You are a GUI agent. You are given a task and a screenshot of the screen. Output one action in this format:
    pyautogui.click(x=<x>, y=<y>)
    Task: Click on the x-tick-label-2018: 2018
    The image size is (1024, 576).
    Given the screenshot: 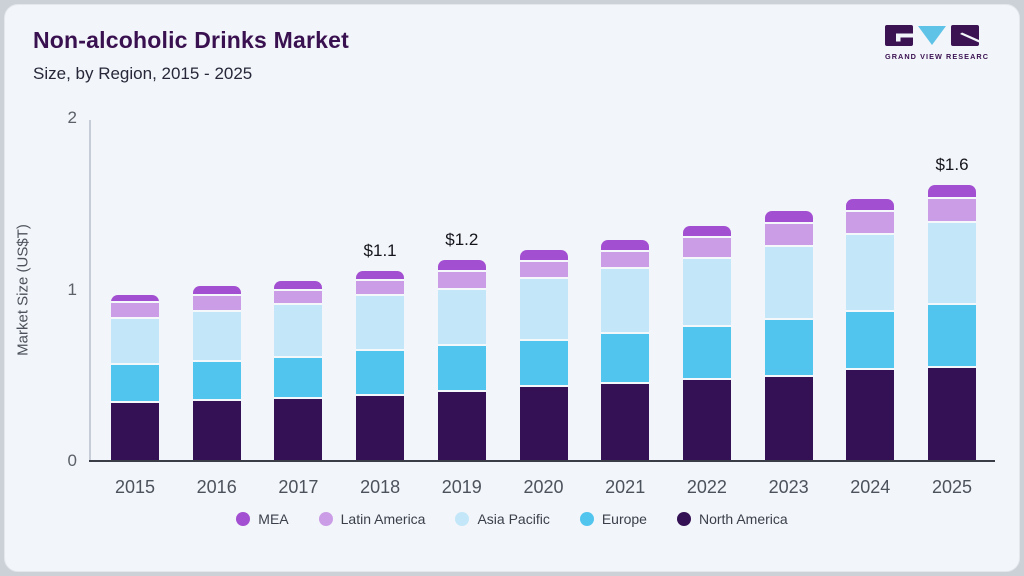 What is the action you would take?
    pyautogui.click(x=380, y=487)
    